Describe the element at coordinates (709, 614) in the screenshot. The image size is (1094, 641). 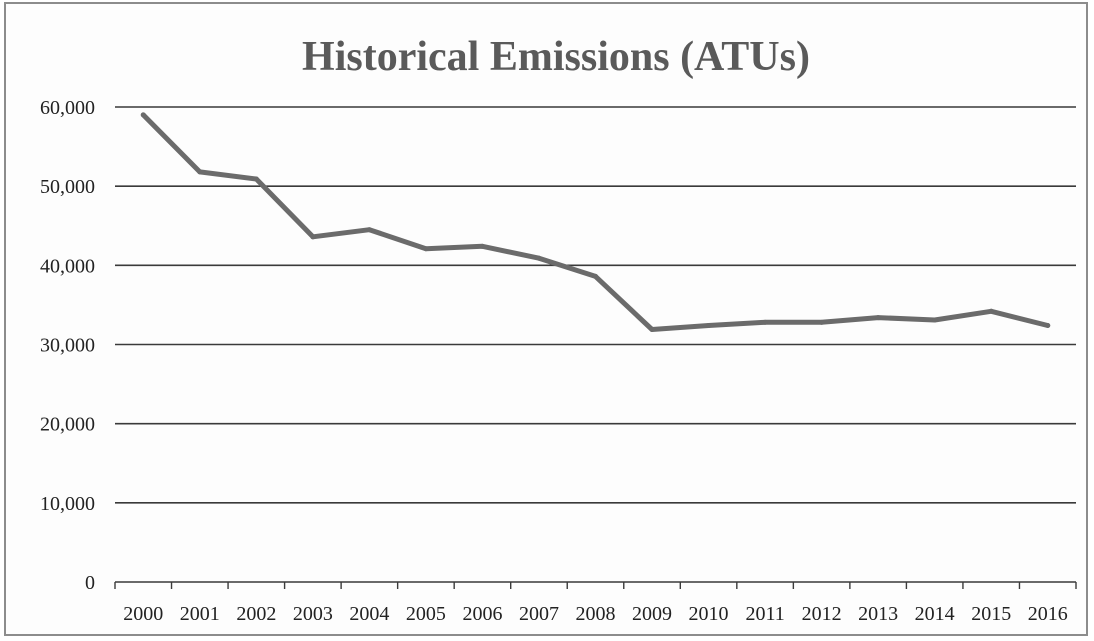
I see `x-tick-label: 2010` at that location.